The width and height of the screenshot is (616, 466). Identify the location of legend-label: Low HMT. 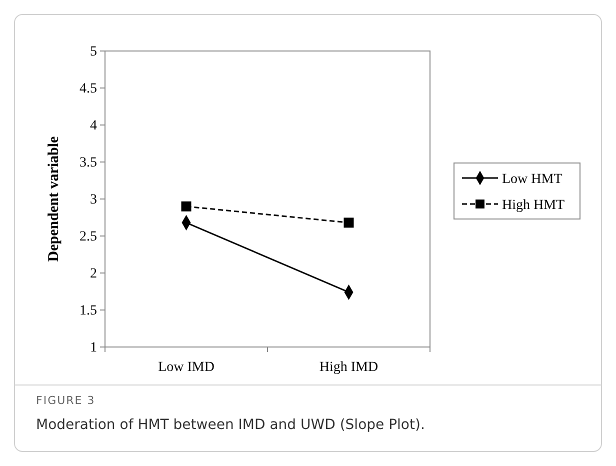
(532, 179).